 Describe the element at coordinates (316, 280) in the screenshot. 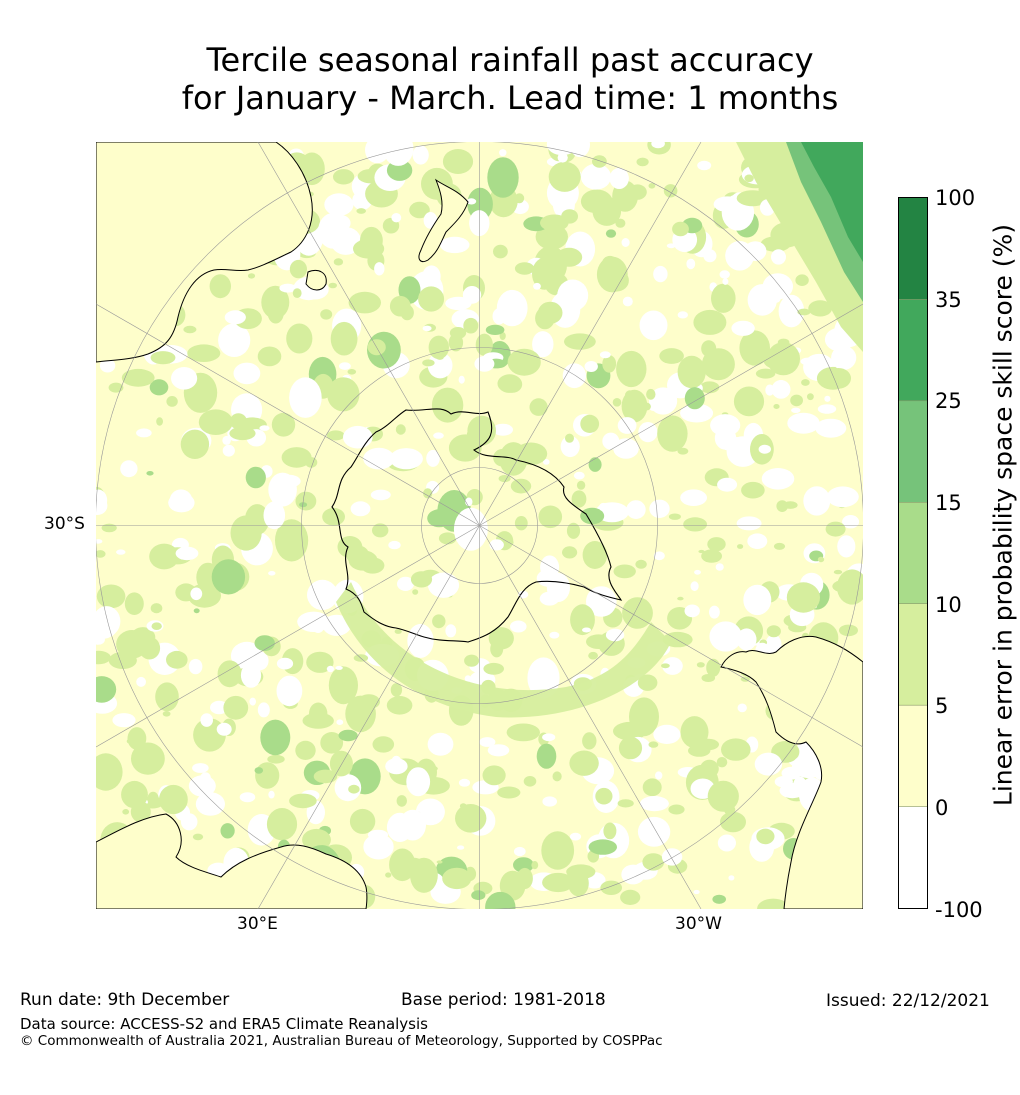

I see `tasmania-coast` at that location.